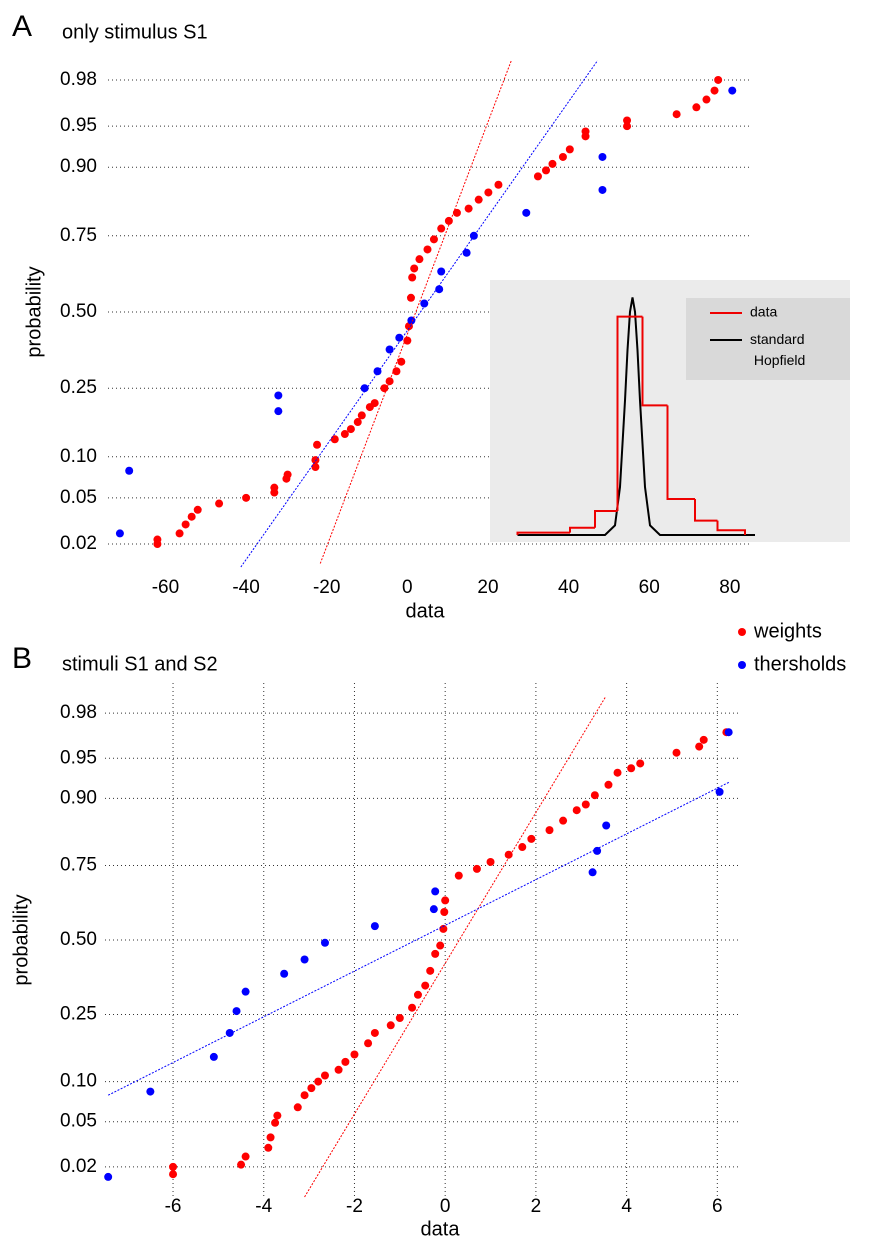 The height and width of the screenshot is (1241, 873). I want to click on x-tick-label: 80, so click(729, 587).